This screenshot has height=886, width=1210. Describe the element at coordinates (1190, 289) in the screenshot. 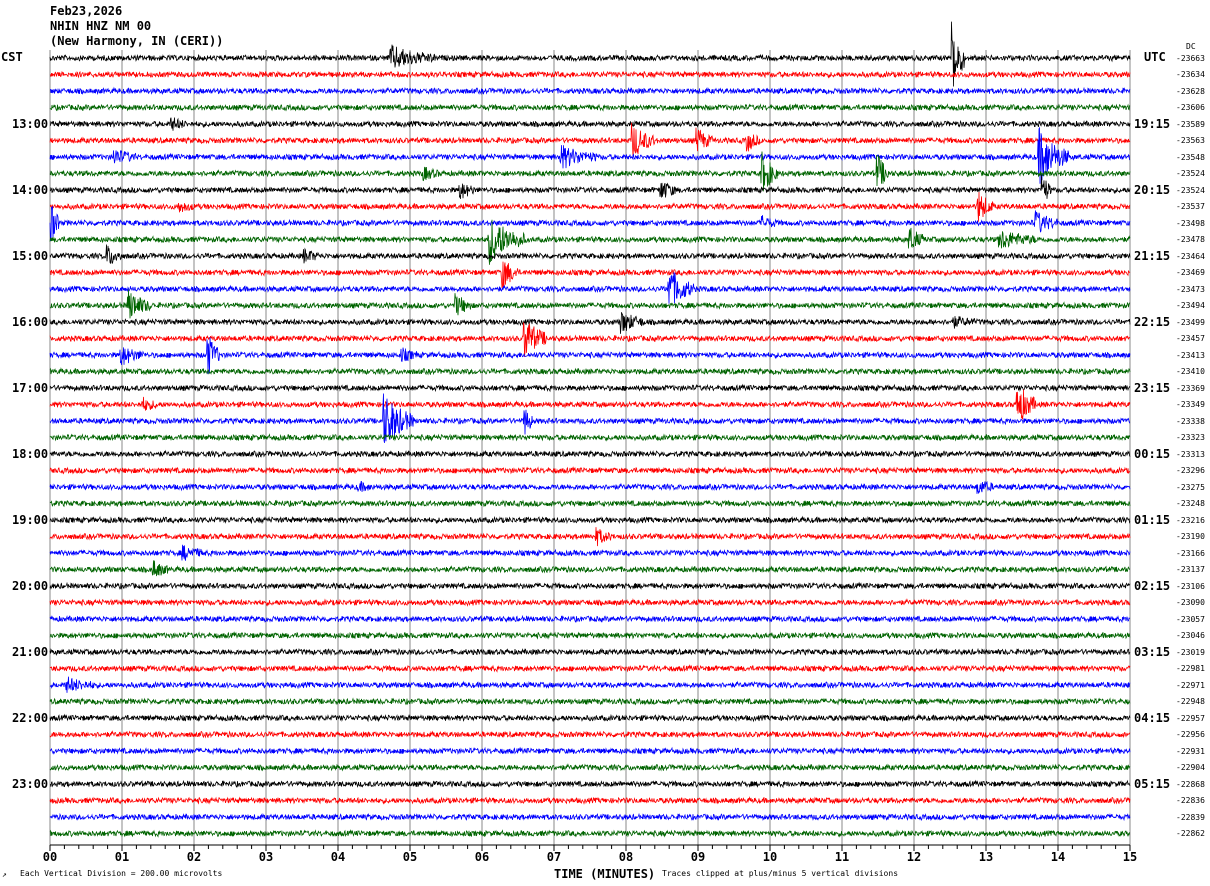

I see `dc-offset-label: -23473` at that location.